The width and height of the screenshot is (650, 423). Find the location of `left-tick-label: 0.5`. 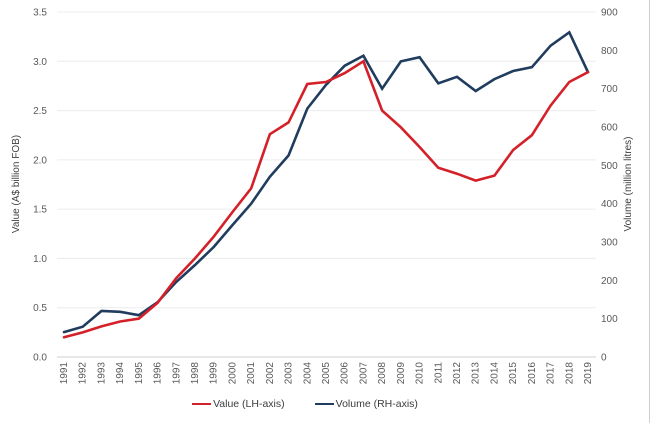

left-tick-label: 0.5 is located at coordinates (40, 308).